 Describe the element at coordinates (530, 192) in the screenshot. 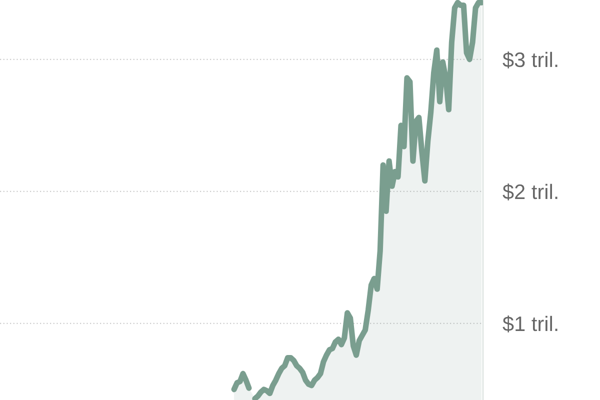

I see `y-tick-label: $2 tril.` at that location.